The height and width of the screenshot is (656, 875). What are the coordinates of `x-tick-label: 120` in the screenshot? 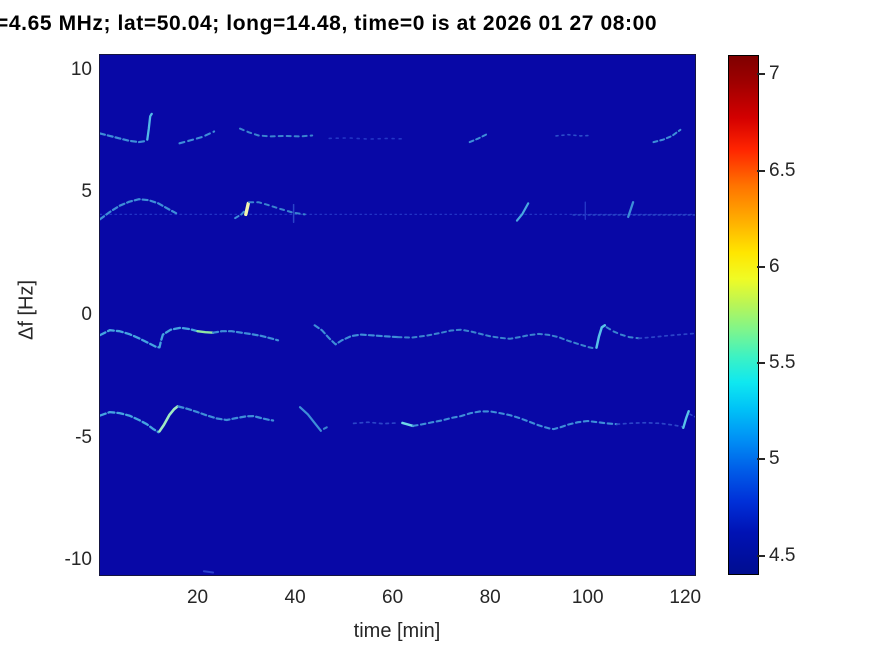 It's located at (685, 597).